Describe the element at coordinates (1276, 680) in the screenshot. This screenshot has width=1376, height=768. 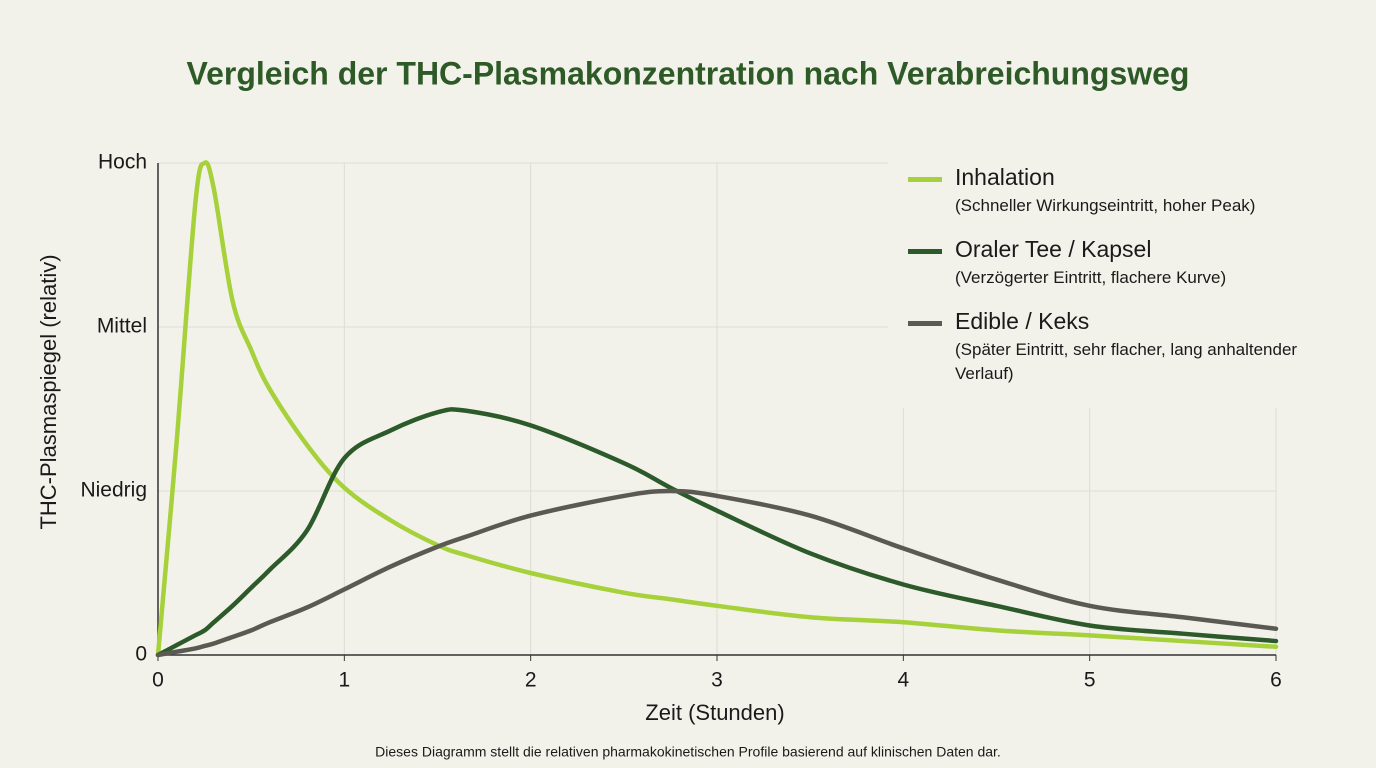
I see `x-tick-label: 6` at that location.